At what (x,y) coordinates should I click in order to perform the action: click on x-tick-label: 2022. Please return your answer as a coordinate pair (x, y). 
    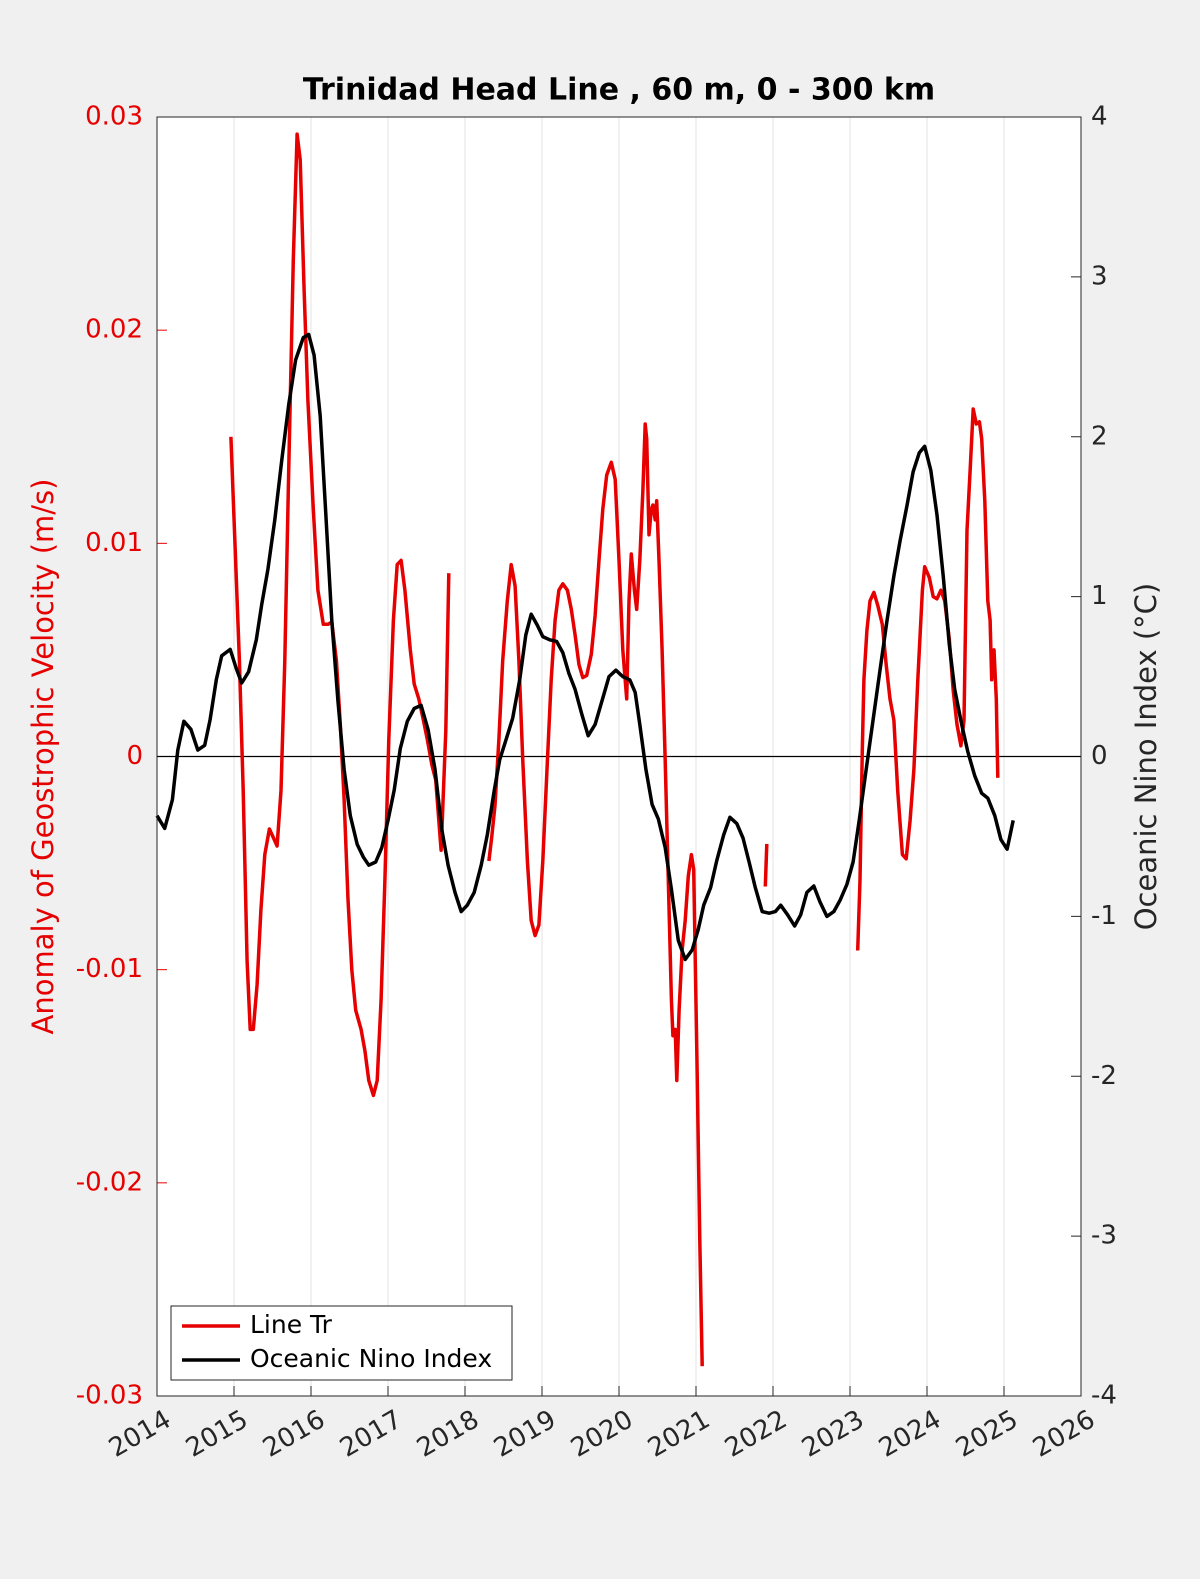
    Looking at the image, I should click on (756, 1434).